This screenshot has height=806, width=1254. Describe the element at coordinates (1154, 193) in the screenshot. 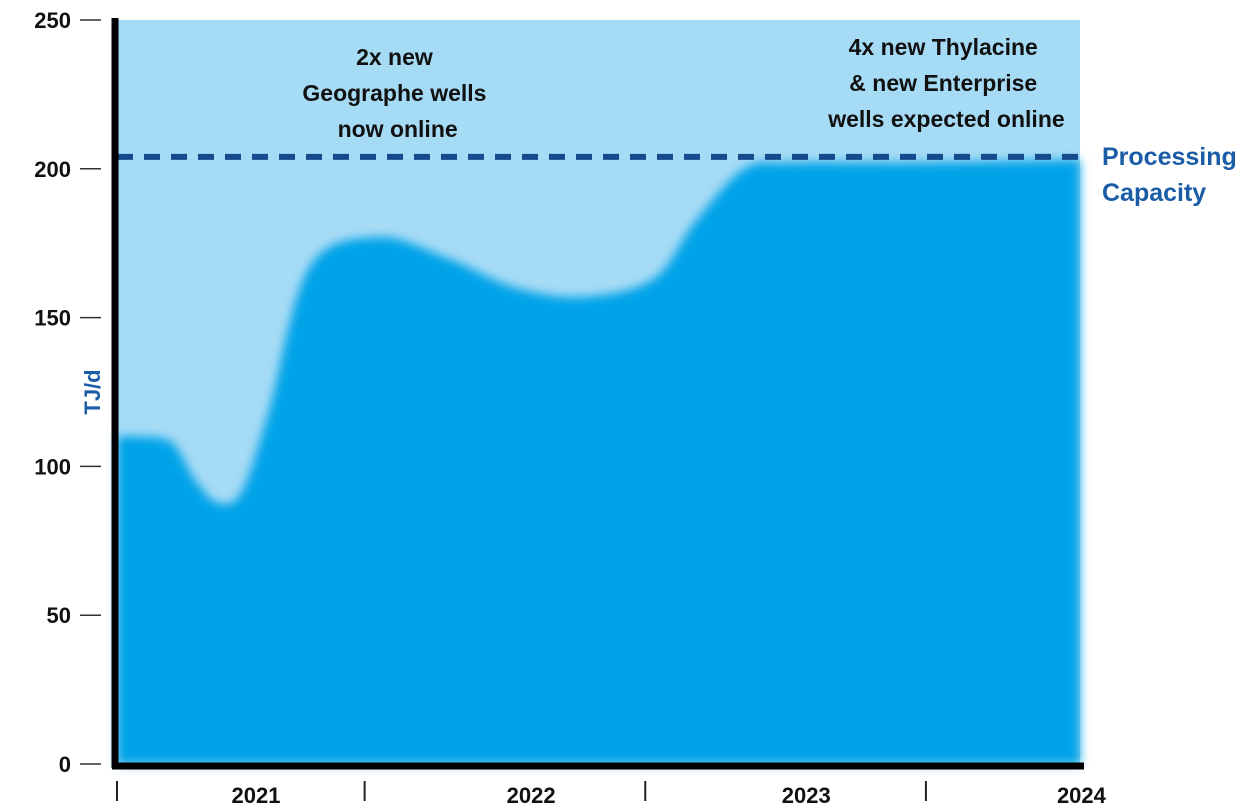

I see `processing-capacity-label-line2: Capacity` at that location.